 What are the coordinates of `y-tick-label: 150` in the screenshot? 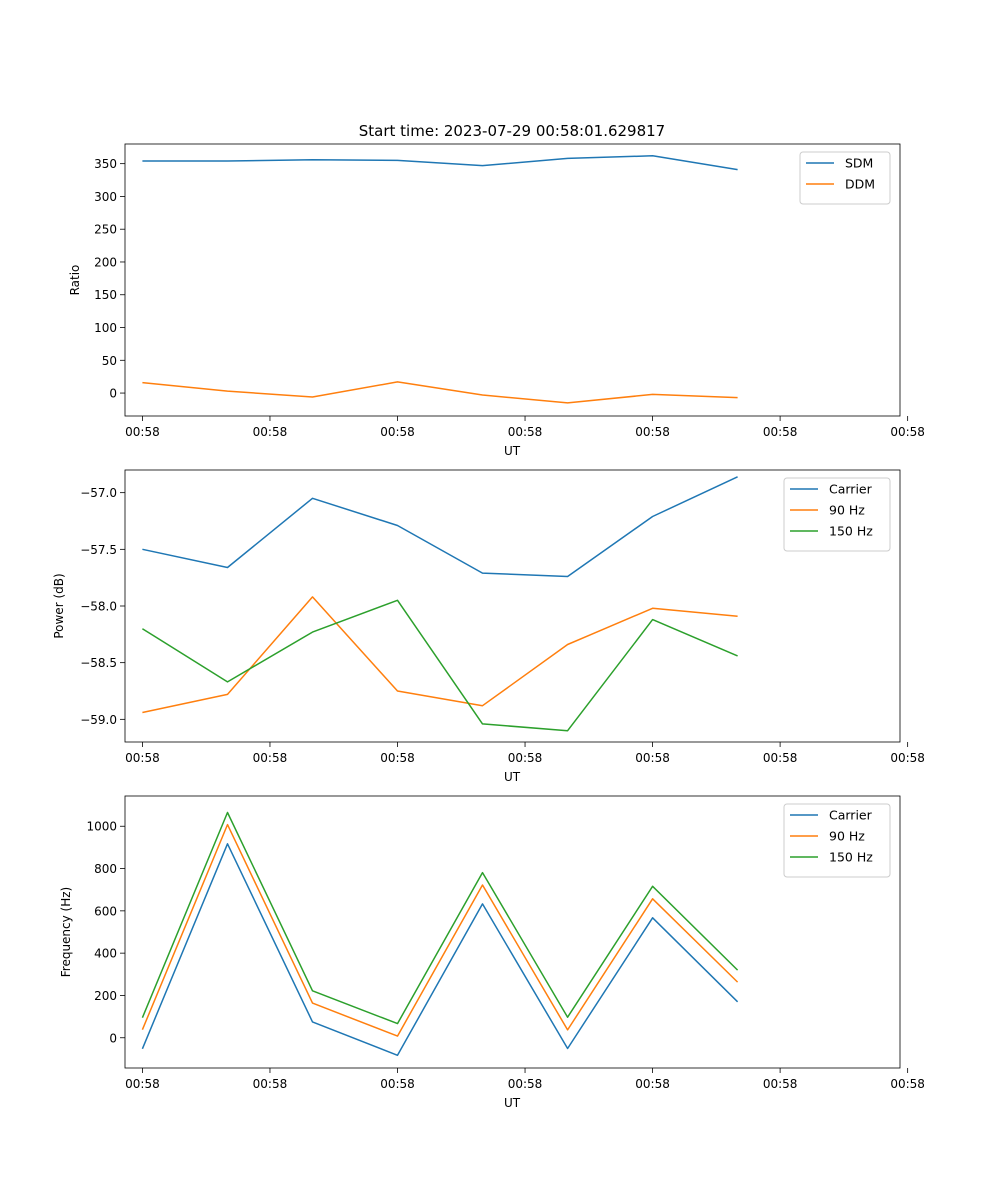 It's located at (105, 295).